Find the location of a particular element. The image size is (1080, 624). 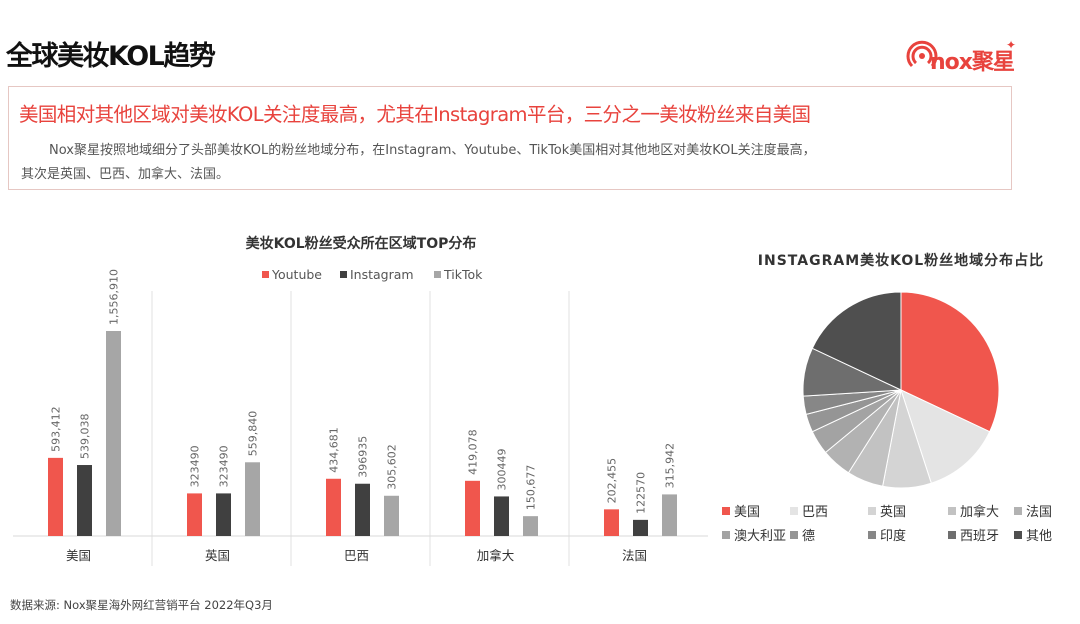

data-source: 数据来源: Nox聚星海外网红营销平台 2022年Q3月 is located at coordinates (141, 605).